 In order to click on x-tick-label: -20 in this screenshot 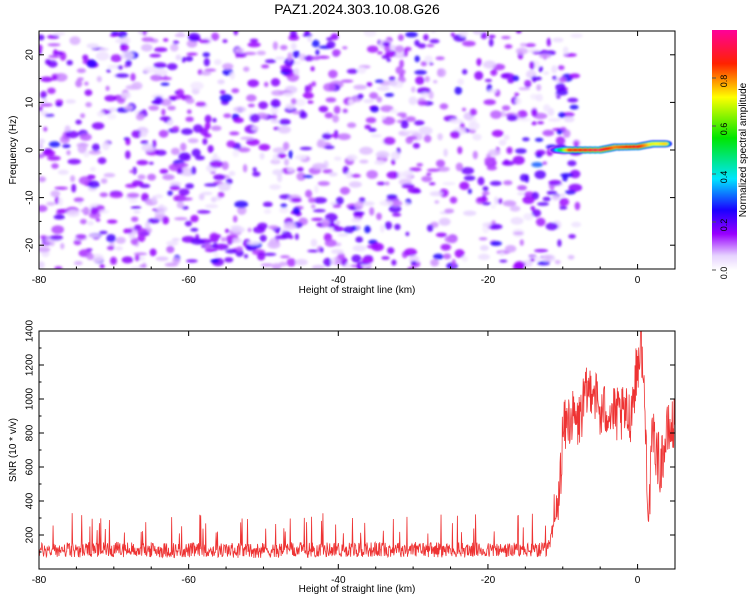, I will do `click(488, 580)`.